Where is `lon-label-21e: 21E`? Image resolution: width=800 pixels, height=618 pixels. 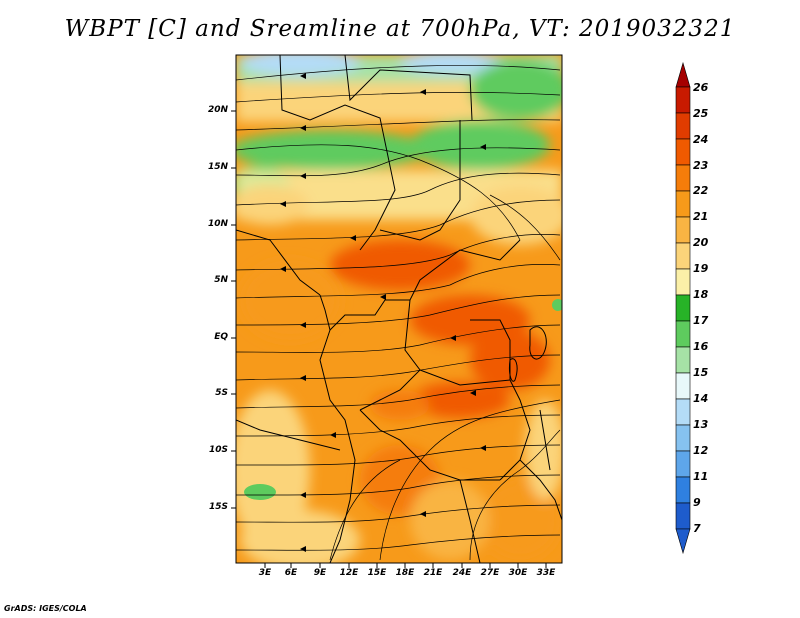
lon-label-21e: 21E is located at coordinates (433, 573).